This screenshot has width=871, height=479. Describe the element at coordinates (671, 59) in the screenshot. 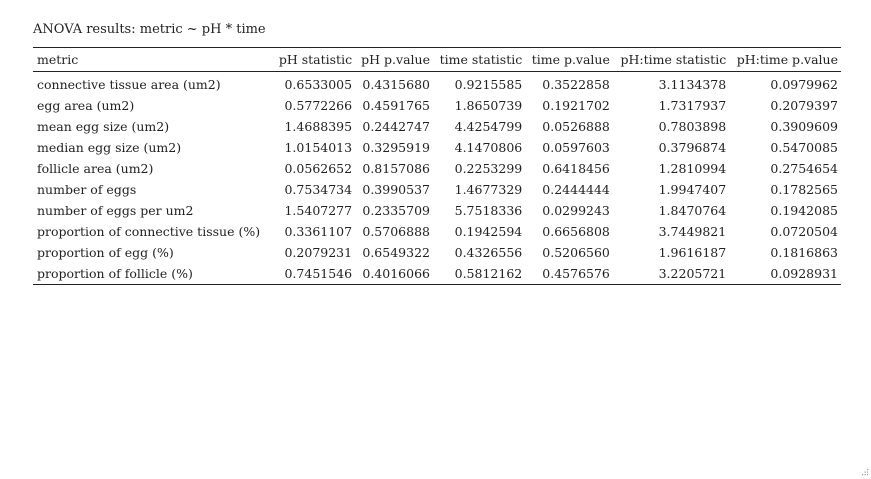

I see `column-header-ph-time-statistic: pH:time statistic` at that location.